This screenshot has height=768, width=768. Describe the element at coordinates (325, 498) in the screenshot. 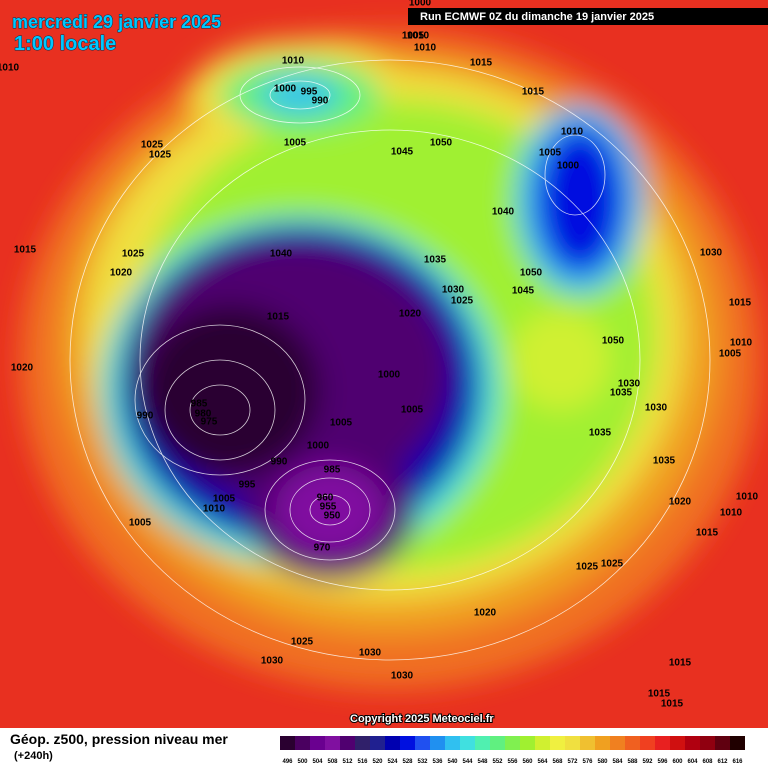

I see `isobar-label: 960` at that location.